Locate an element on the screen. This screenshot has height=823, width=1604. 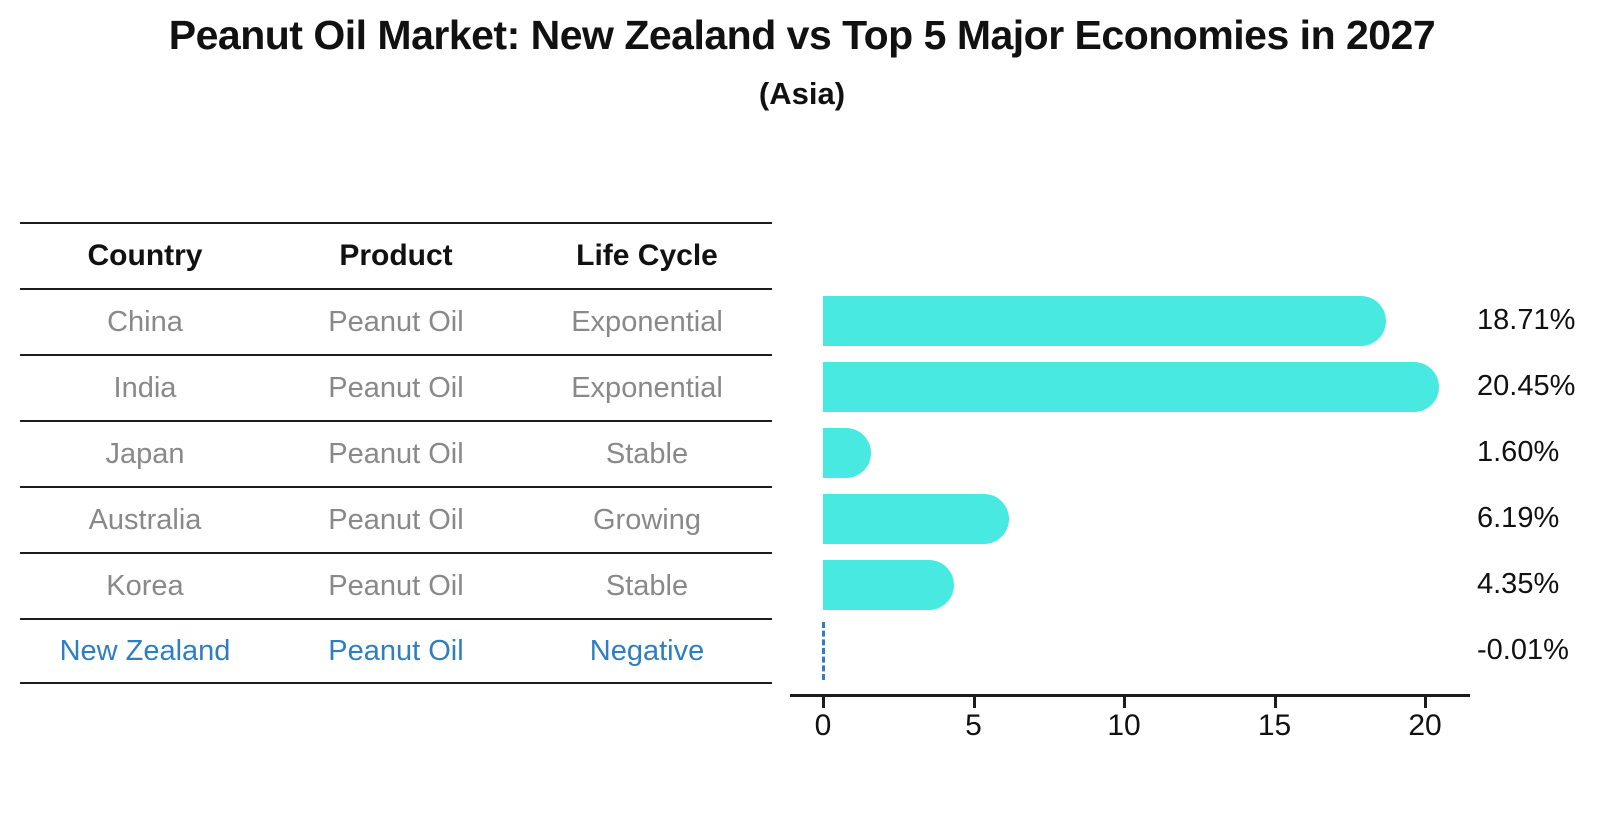
bar-value-label: 4.35% is located at coordinates (1518, 584).